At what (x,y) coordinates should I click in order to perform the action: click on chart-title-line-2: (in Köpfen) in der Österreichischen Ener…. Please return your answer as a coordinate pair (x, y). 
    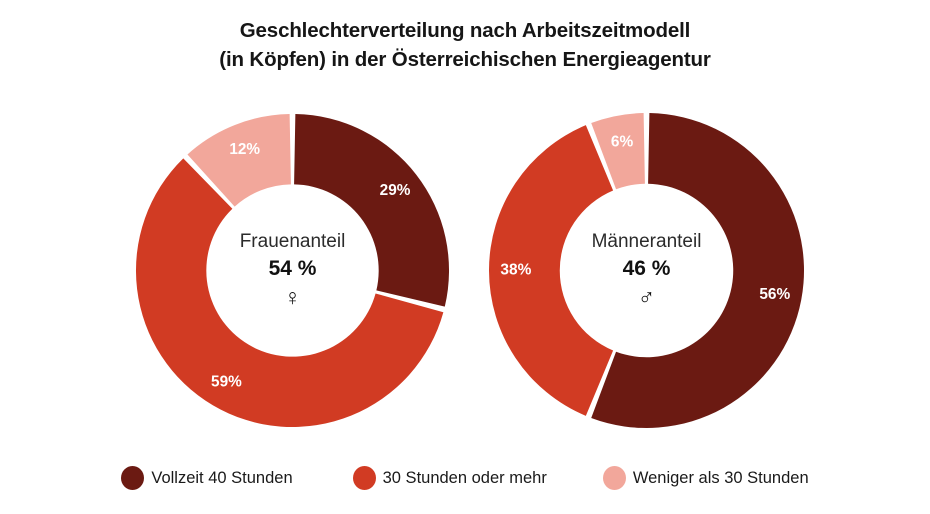
    Looking at the image, I should click on (465, 60).